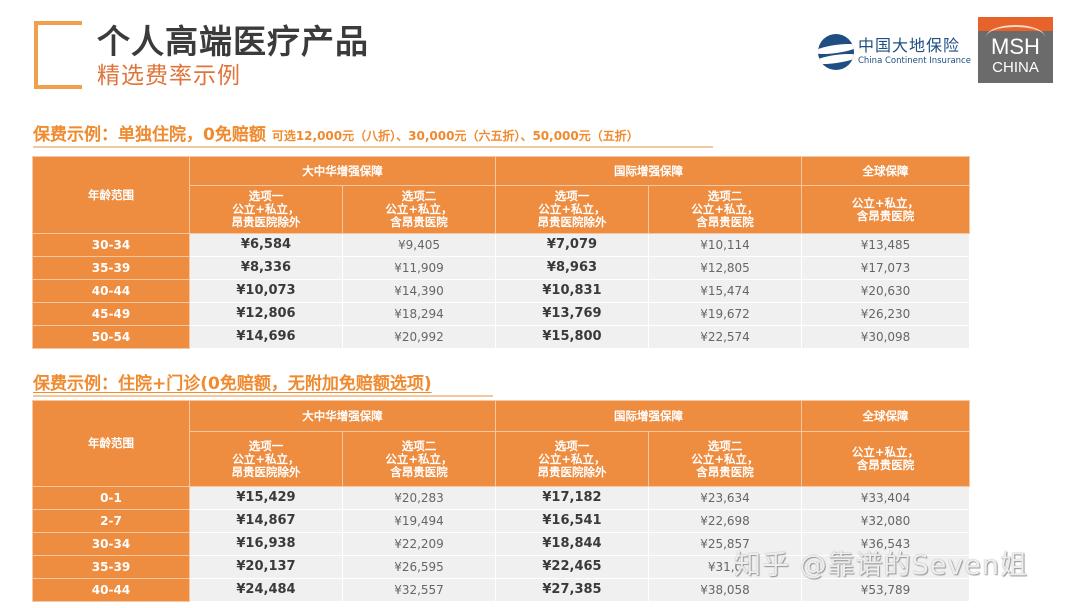 The width and height of the screenshot is (1080, 608). Describe the element at coordinates (885, 544) in the screenshot. I see `price-cell: ¥36,543` at that location.